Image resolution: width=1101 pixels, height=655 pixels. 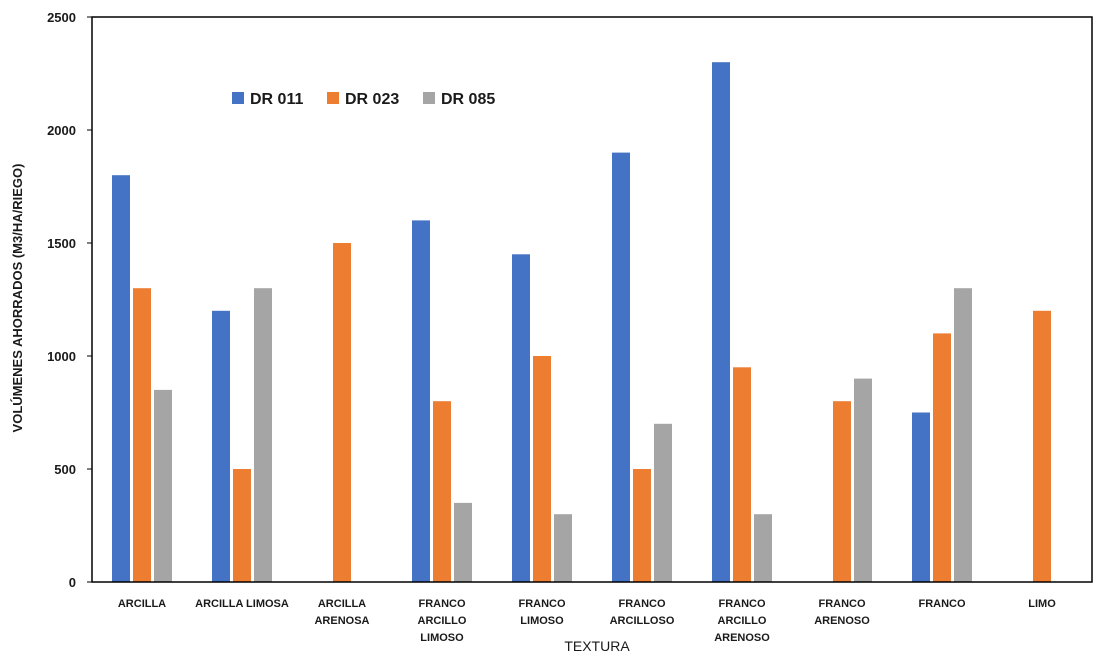 What do you see at coordinates (442, 621) in the screenshot?
I see `x-category-label: FRANCO ARCILLO LIMOSO` at bounding box center [442, 621].